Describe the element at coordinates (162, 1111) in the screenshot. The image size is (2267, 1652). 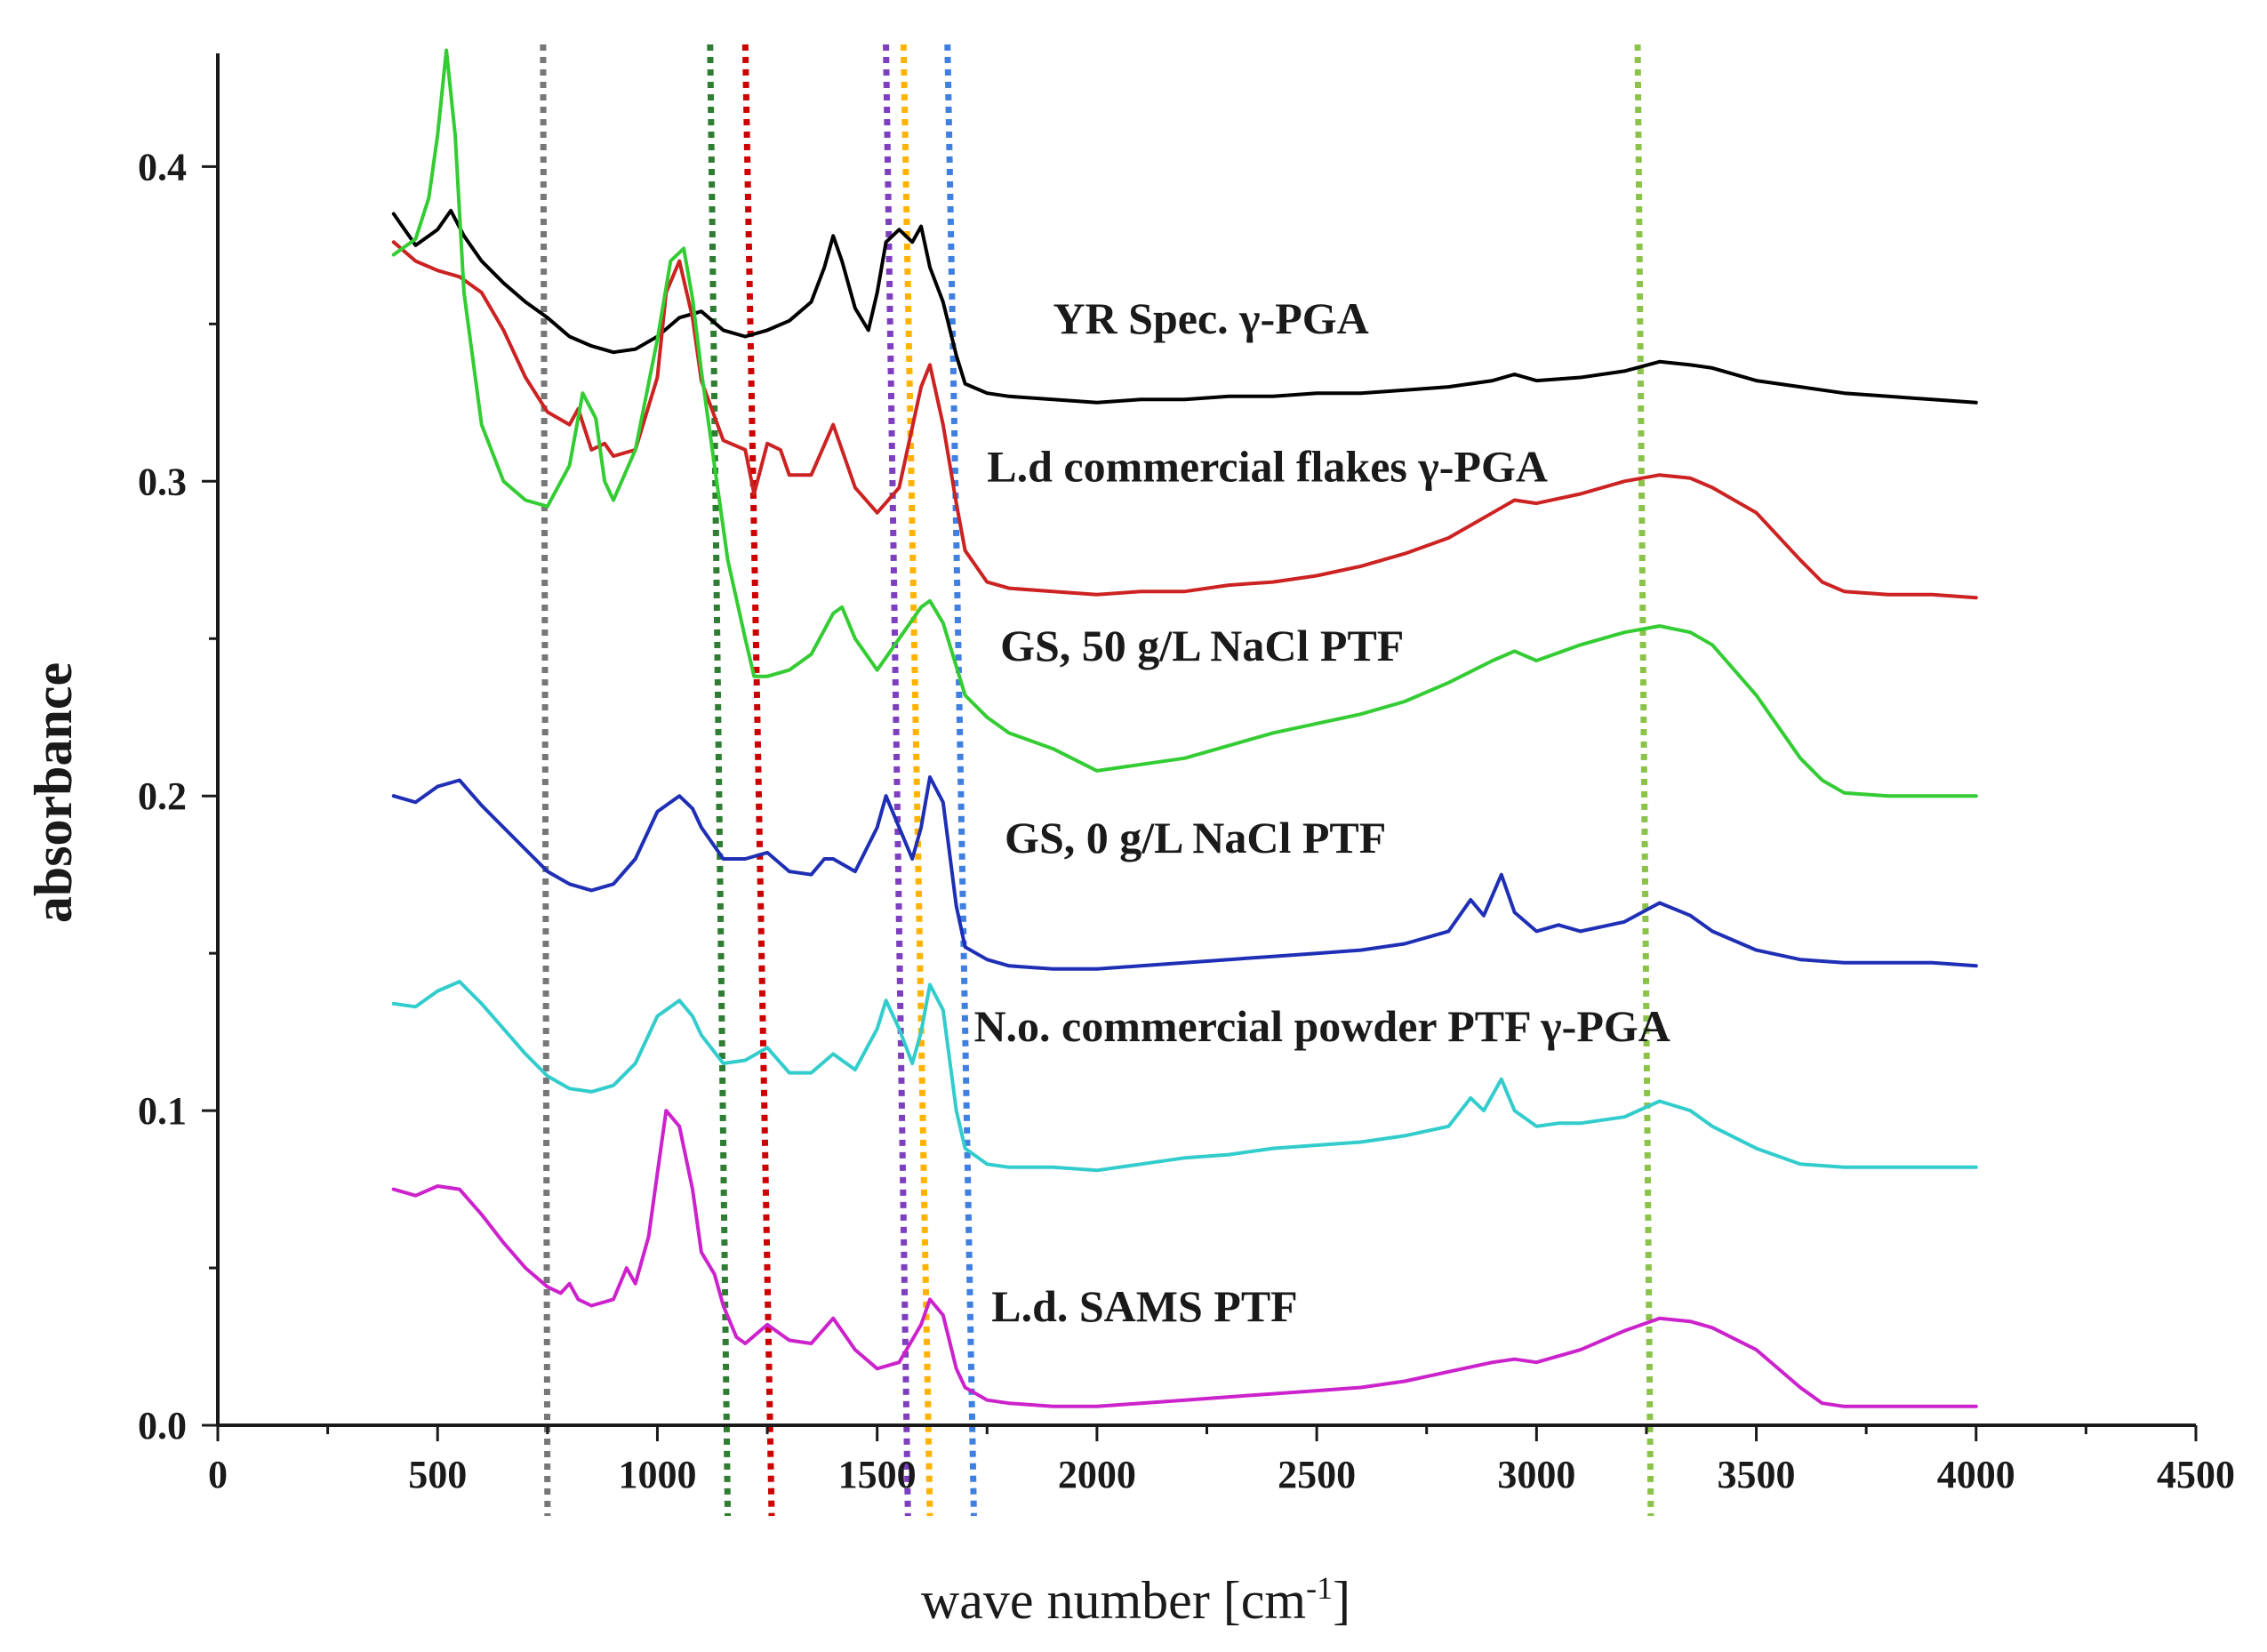
I see `y-tick-label: 0.1` at that location.